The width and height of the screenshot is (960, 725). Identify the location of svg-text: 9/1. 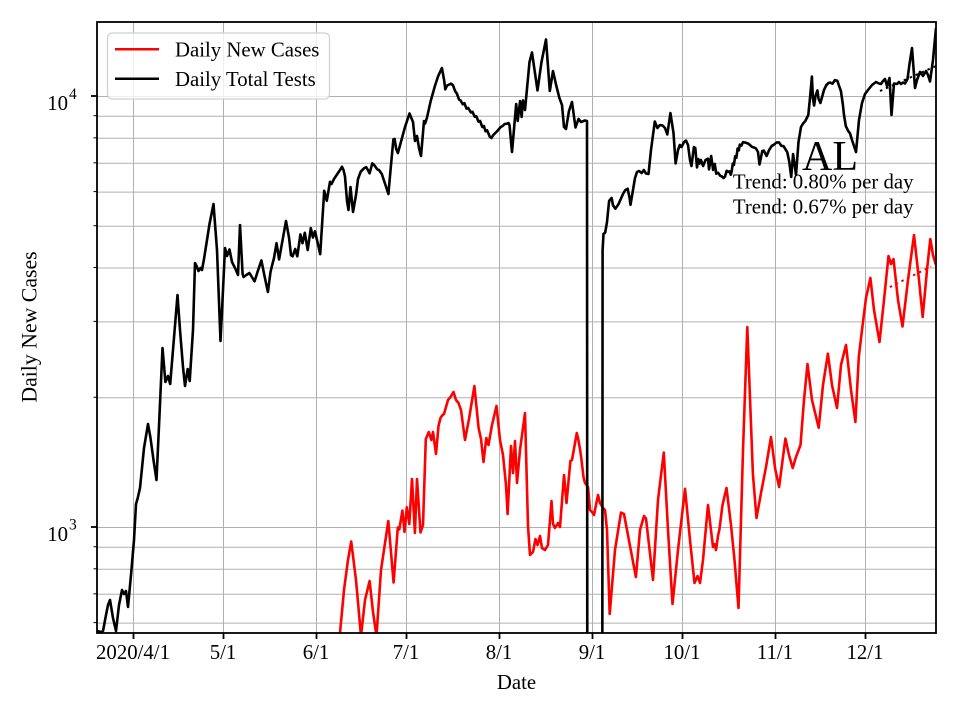
(592, 652).